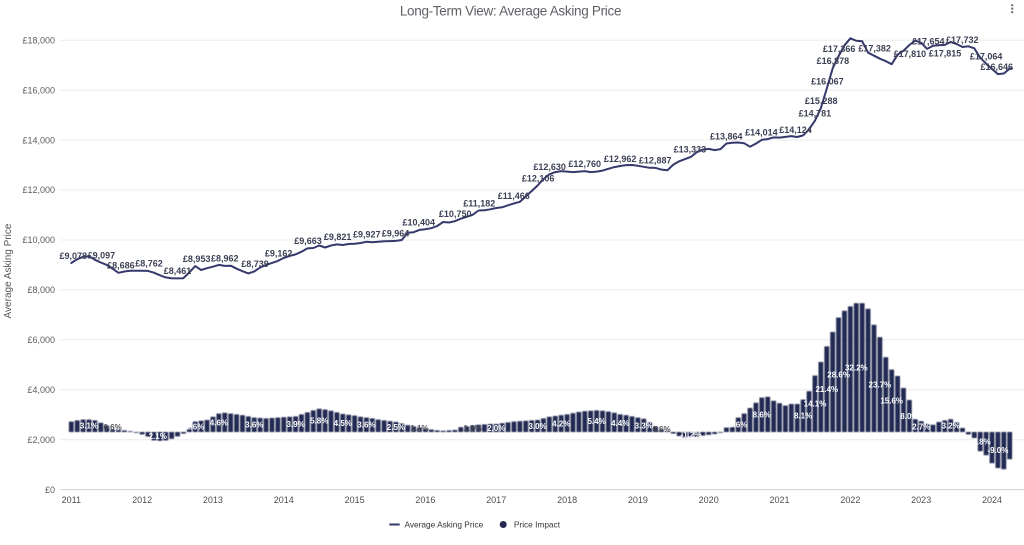  I want to click on svg-text: £17,366, so click(839, 49).